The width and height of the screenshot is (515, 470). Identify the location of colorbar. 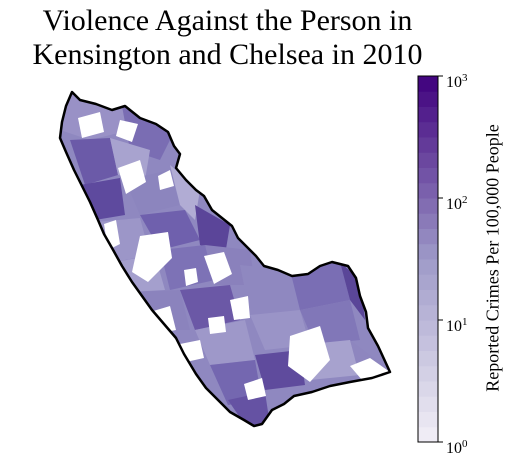
(430, 259).